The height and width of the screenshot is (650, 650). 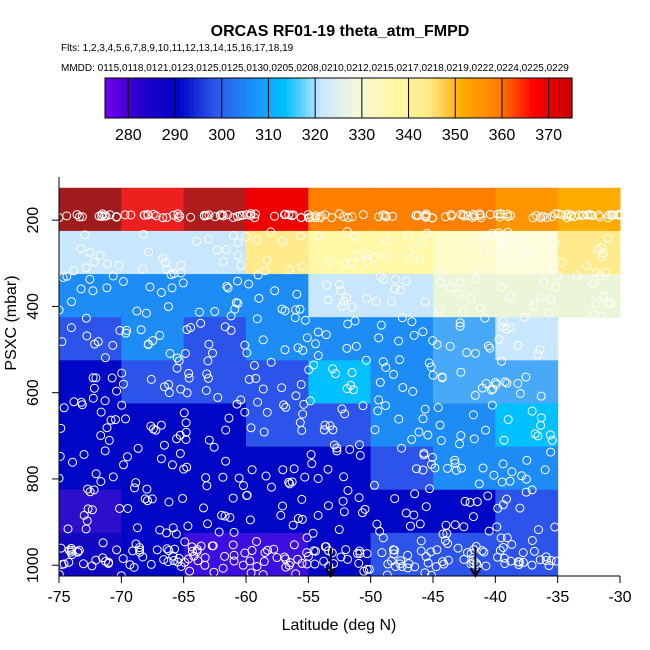 What do you see at coordinates (11, 322) in the screenshot?
I see `y-axis-label: PSXC (mbar)` at bounding box center [11, 322].